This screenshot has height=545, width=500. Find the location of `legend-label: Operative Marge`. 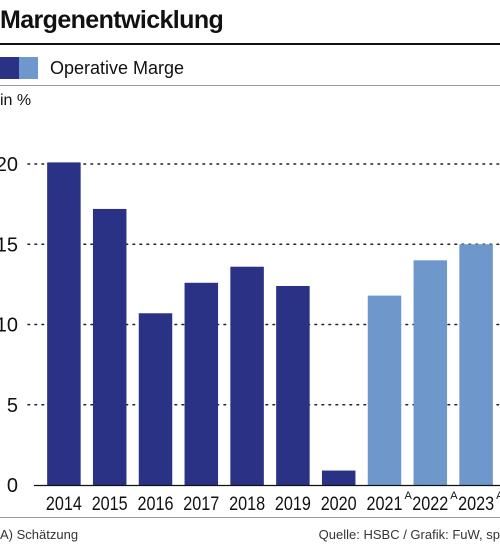

legend-label: Operative Marge is located at coordinates (117, 67).